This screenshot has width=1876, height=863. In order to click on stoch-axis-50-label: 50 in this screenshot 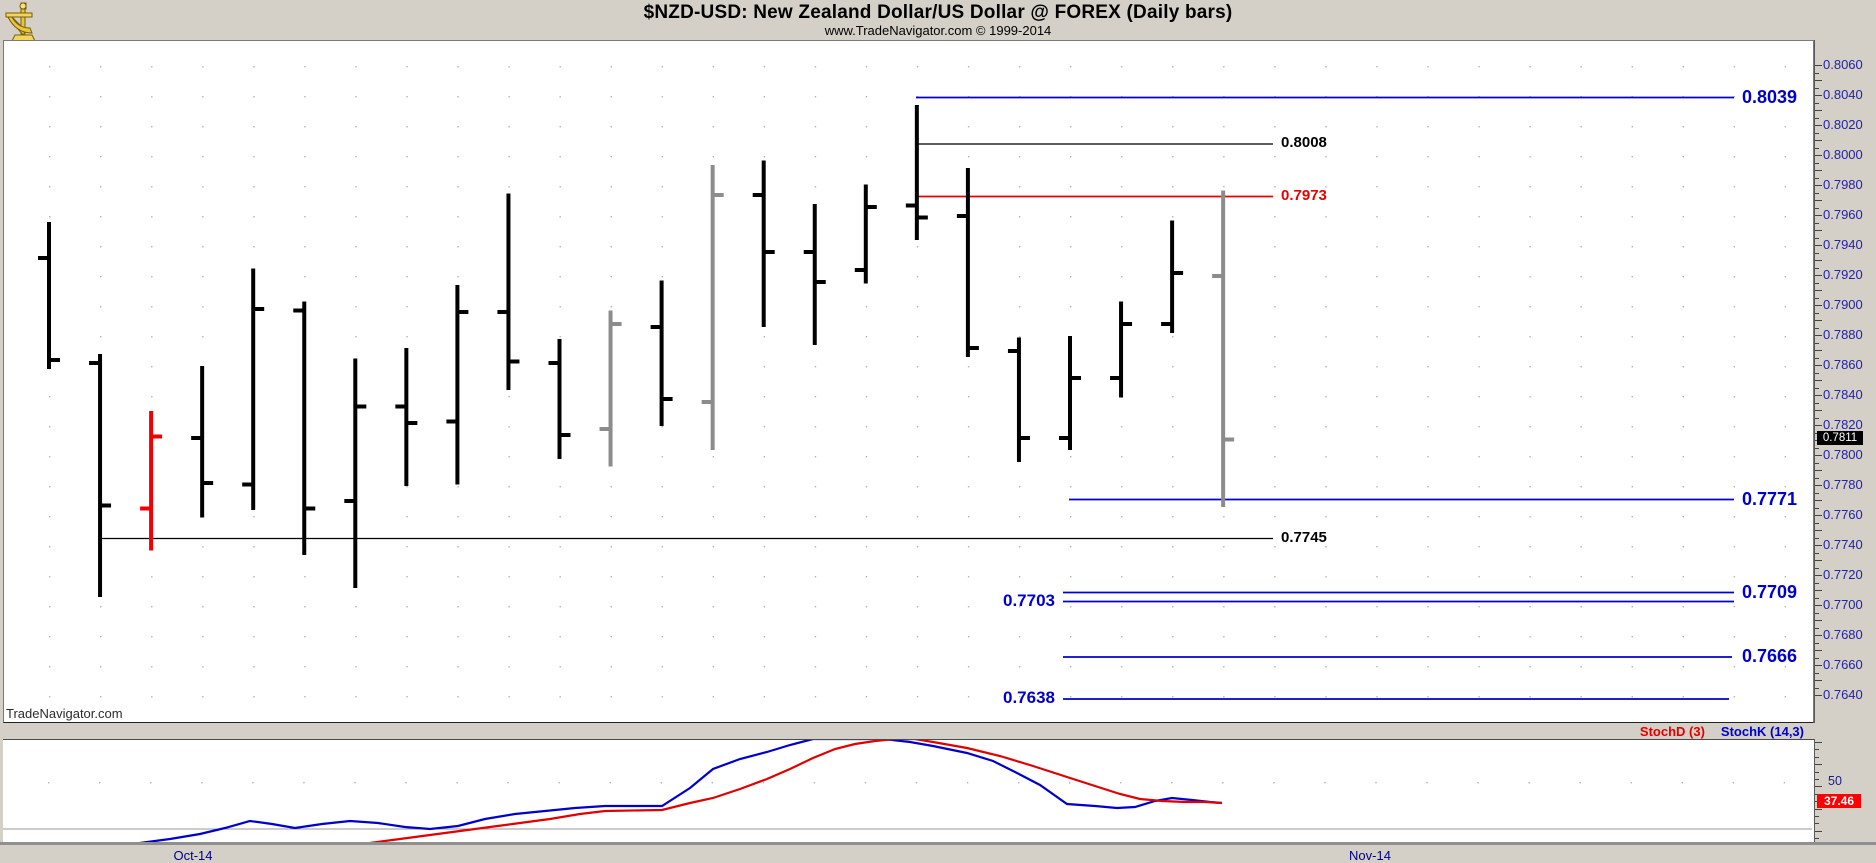, I will do `click(1835, 781)`.